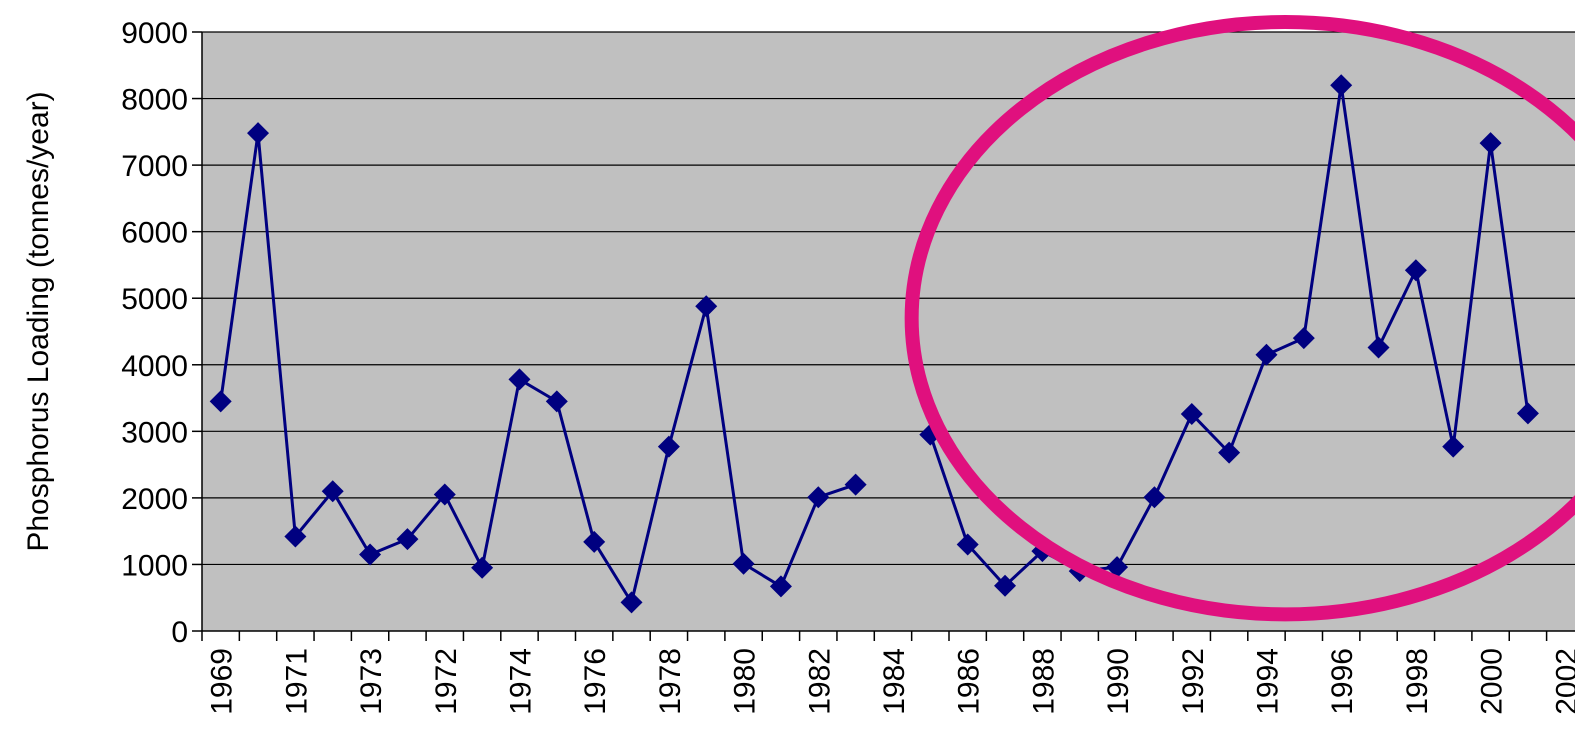  I want to click on y-tick-label: 6000, so click(154, 233).